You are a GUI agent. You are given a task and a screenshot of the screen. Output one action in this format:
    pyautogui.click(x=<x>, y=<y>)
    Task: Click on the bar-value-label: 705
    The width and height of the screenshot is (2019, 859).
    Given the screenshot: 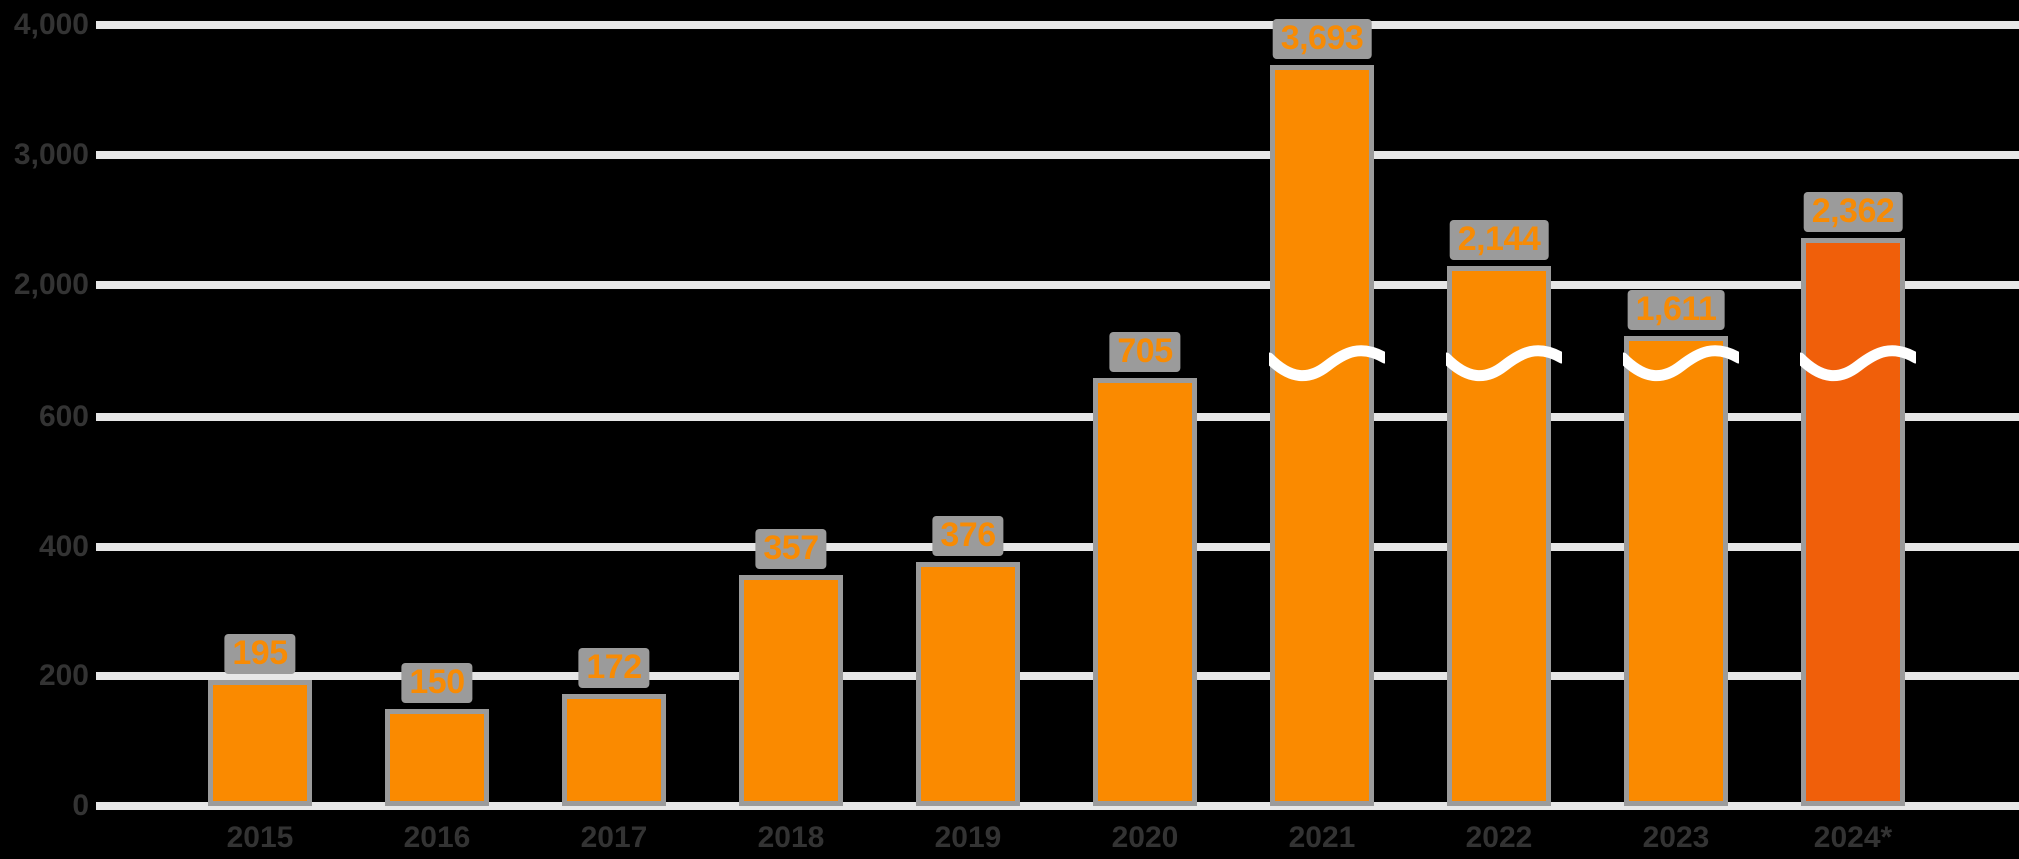 What is the action you would take?
    pyautogui.click(x=1145, y=352)
    